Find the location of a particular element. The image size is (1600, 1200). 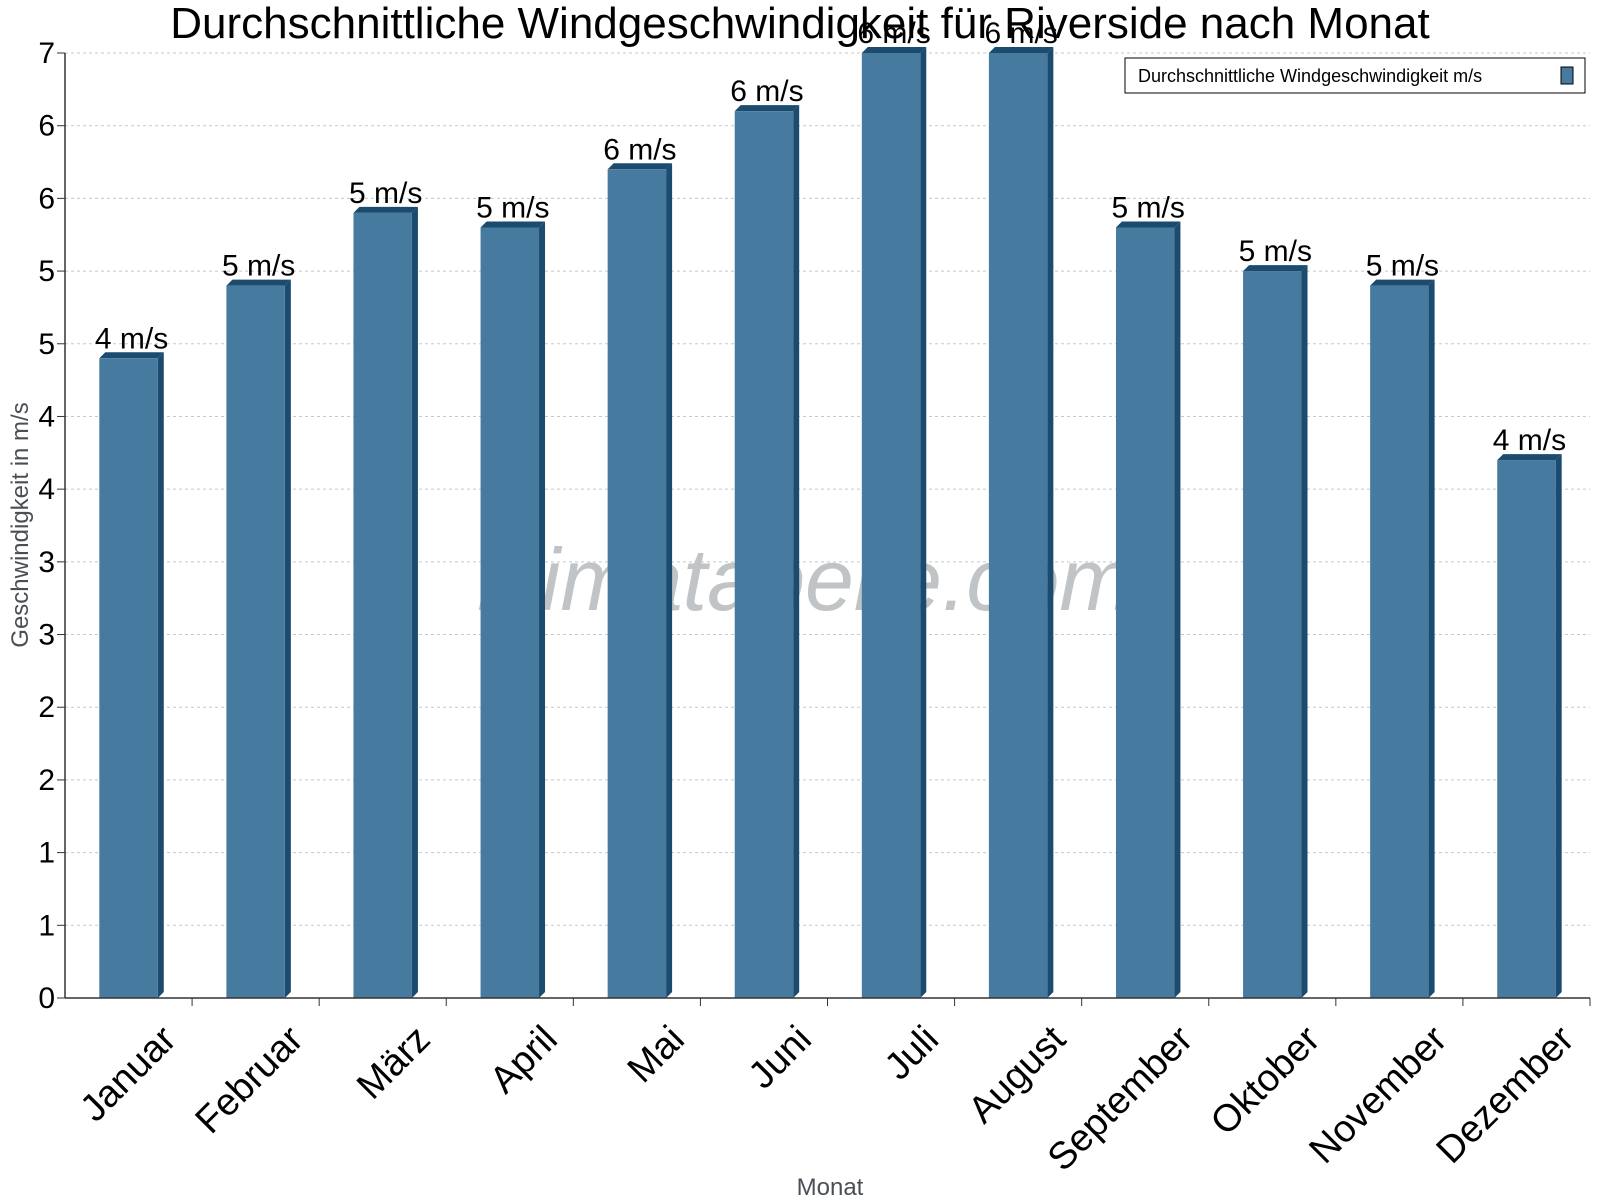

x-tick-label: Dezember is located at coordinates (1506, 1095).